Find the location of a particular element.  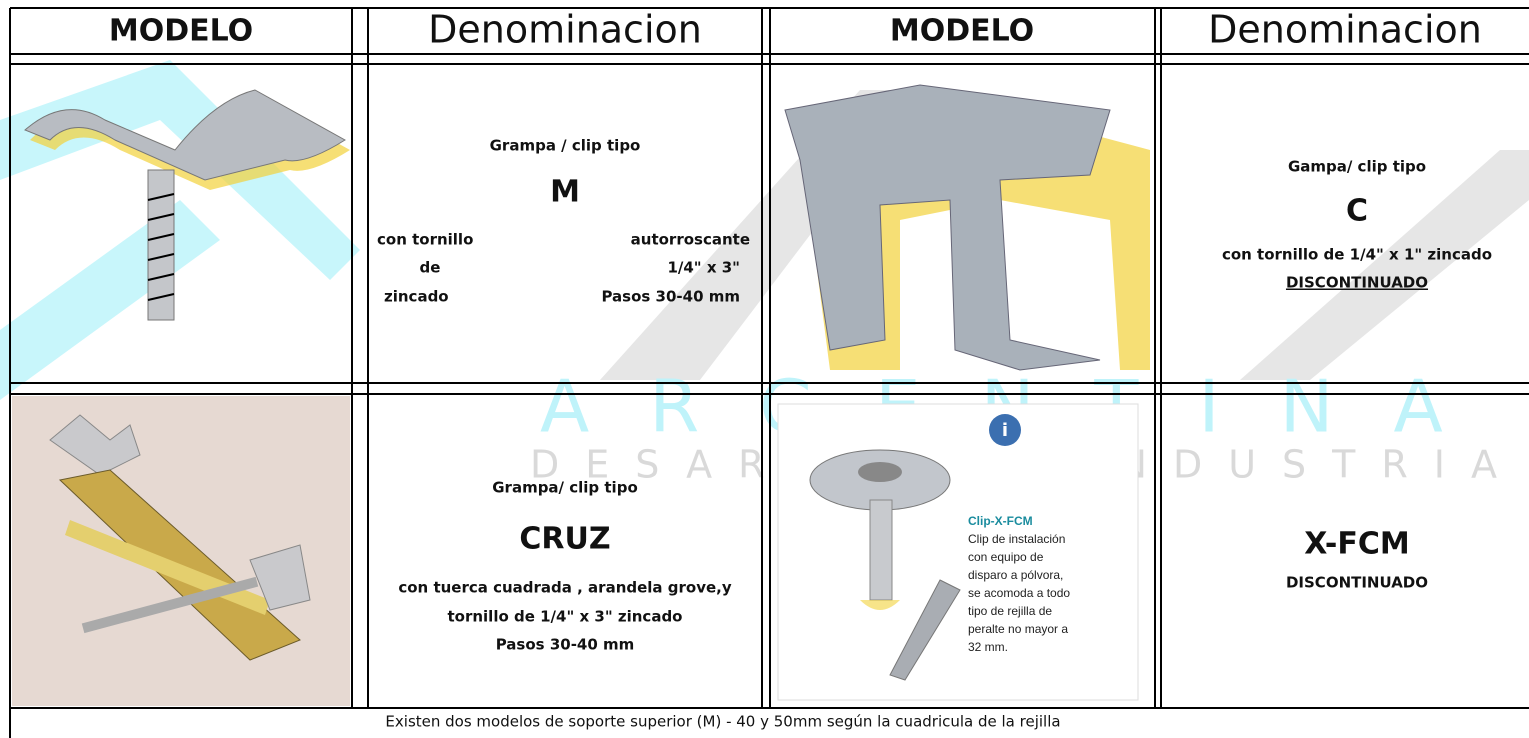

cell-text: con tornillo de 1/4" x 1" zincado is located at coordinates (1357, 255).